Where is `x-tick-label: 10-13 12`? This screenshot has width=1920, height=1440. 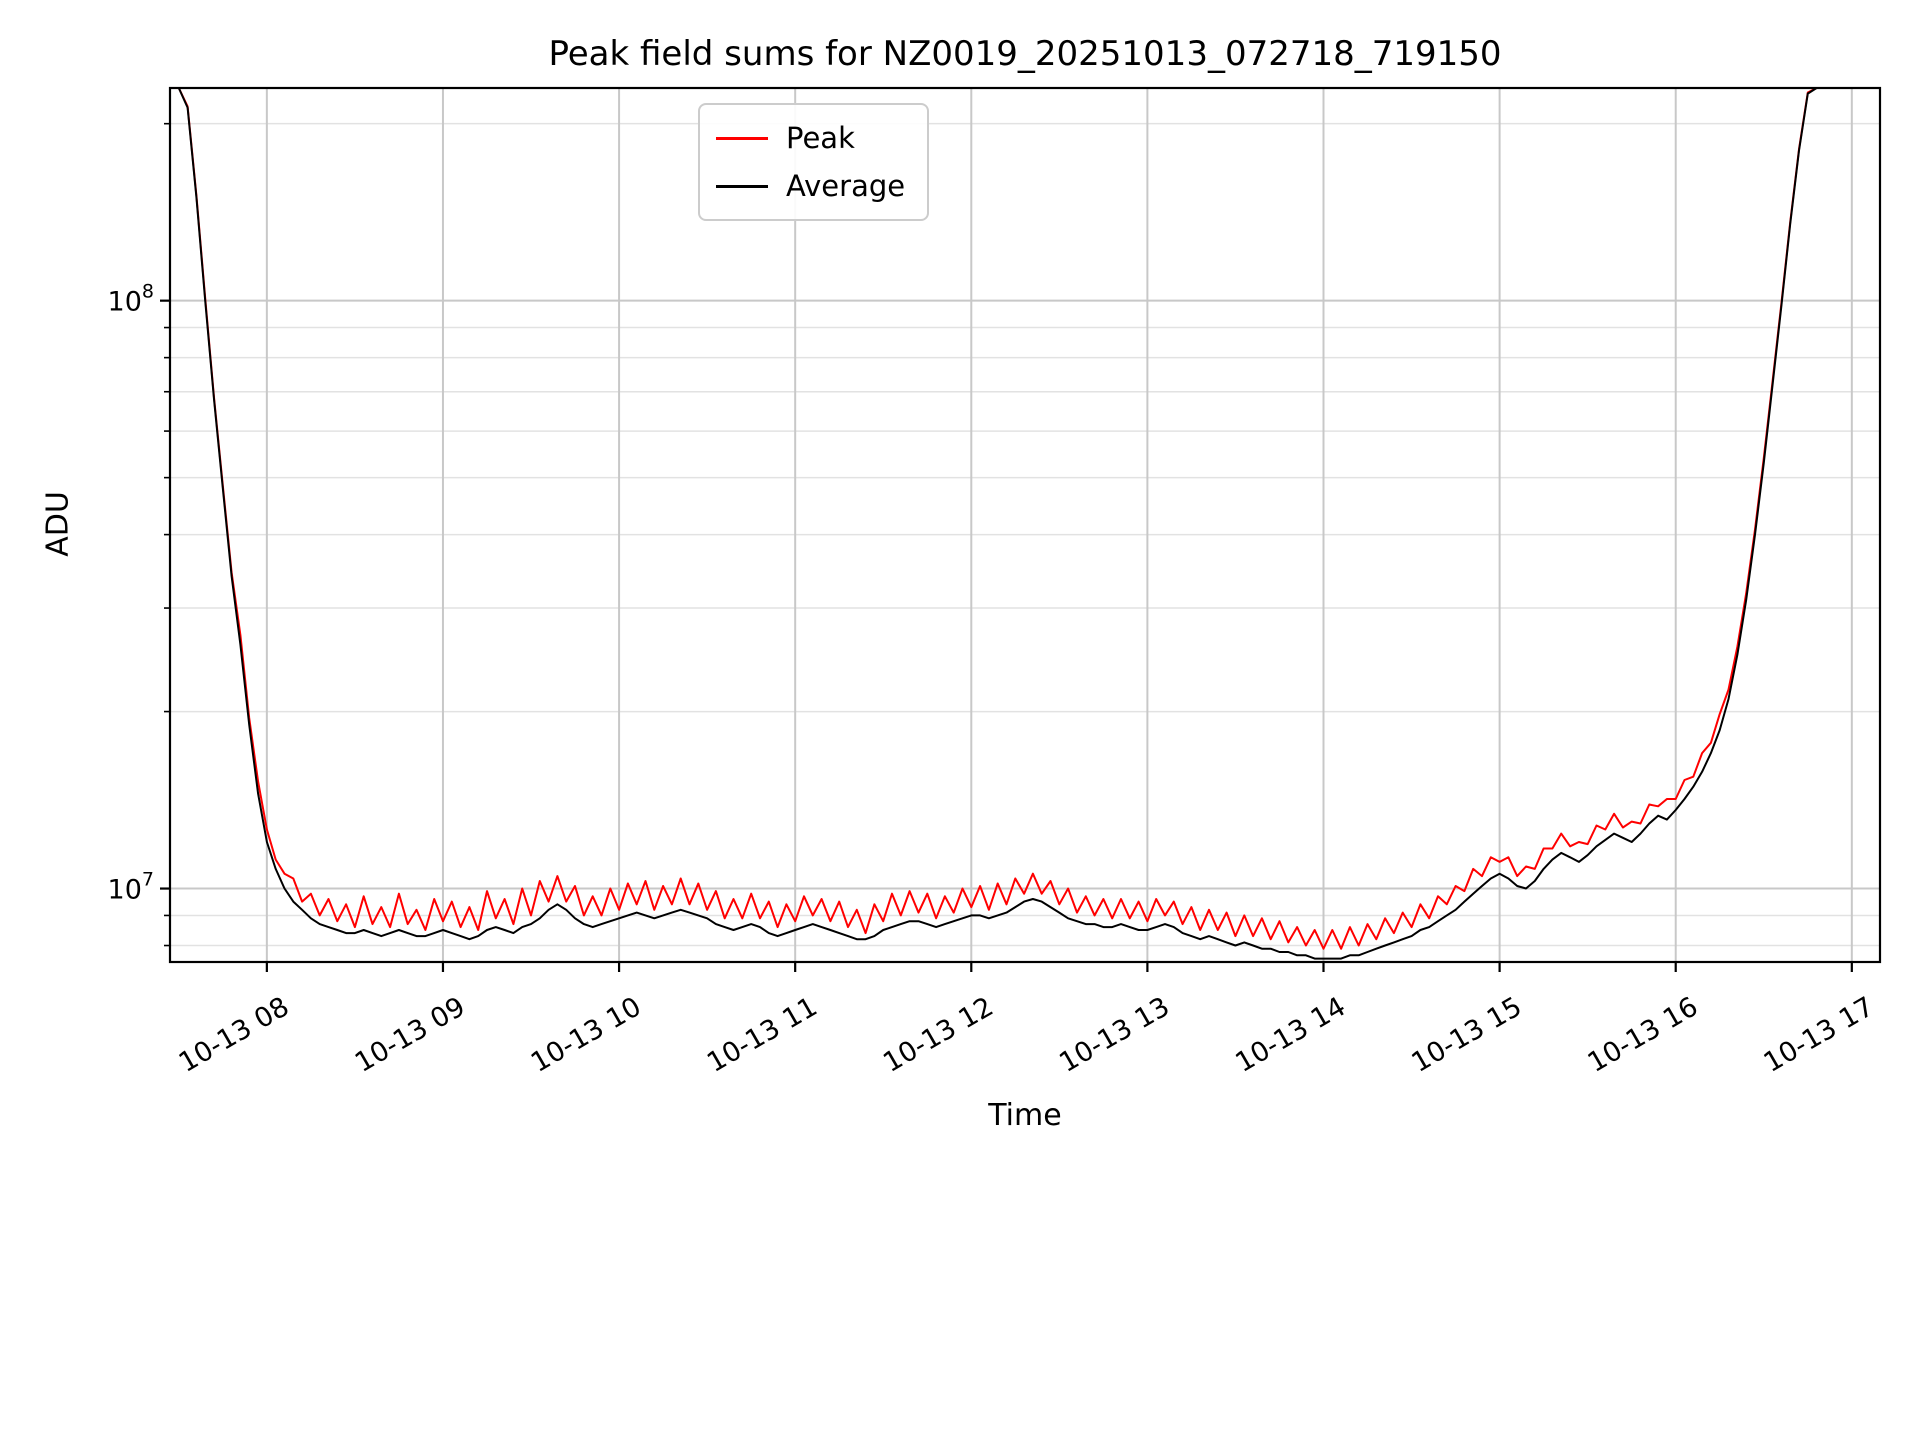 x-tick-label: 10-13 12 is located at coordinates (938, 1035).